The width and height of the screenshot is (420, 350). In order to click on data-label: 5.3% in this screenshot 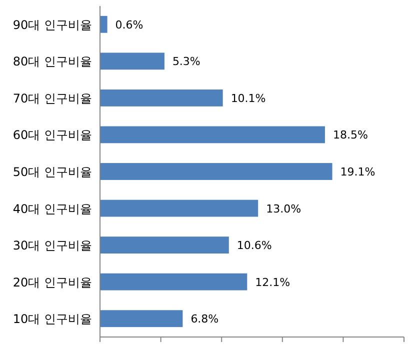, I will do `click(186, 61)`.